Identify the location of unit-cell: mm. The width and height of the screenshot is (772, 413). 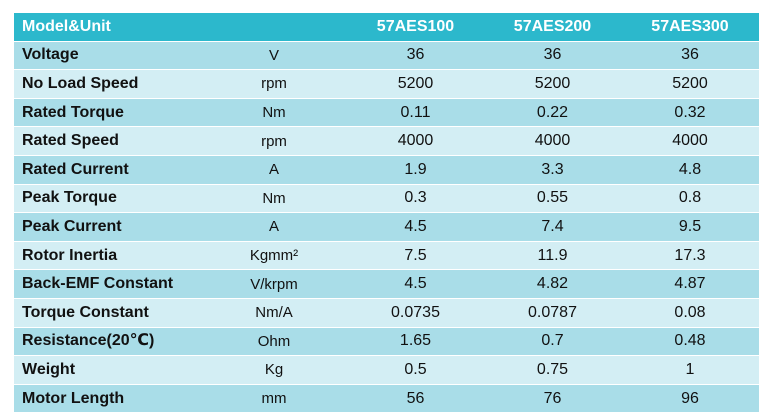
(274, 398).